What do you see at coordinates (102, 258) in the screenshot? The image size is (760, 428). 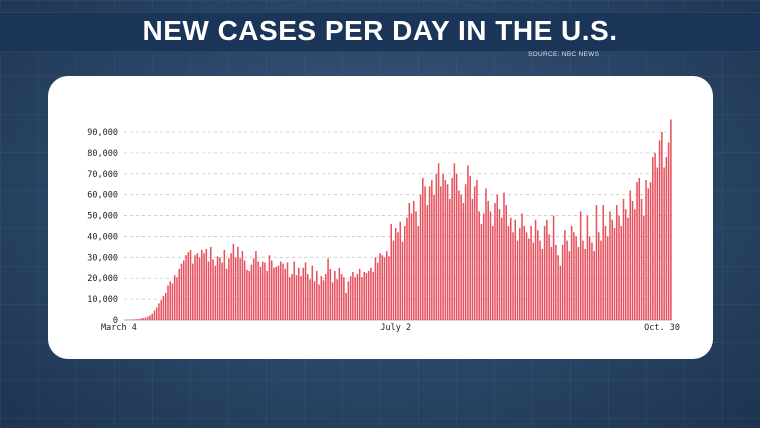 I see `y-tick-label: 30,000` at bounding box center [102, 258].